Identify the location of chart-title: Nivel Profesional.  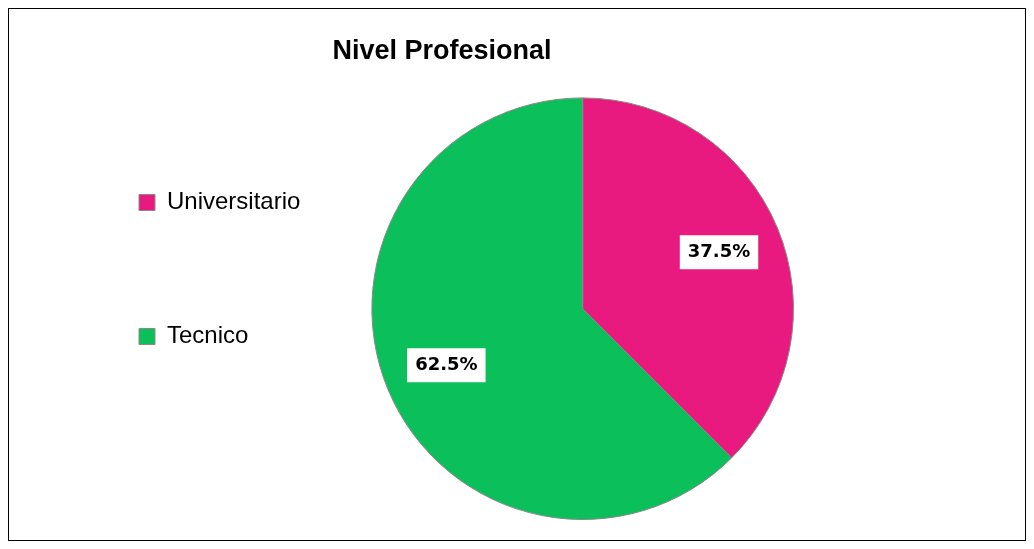
(442, 49).